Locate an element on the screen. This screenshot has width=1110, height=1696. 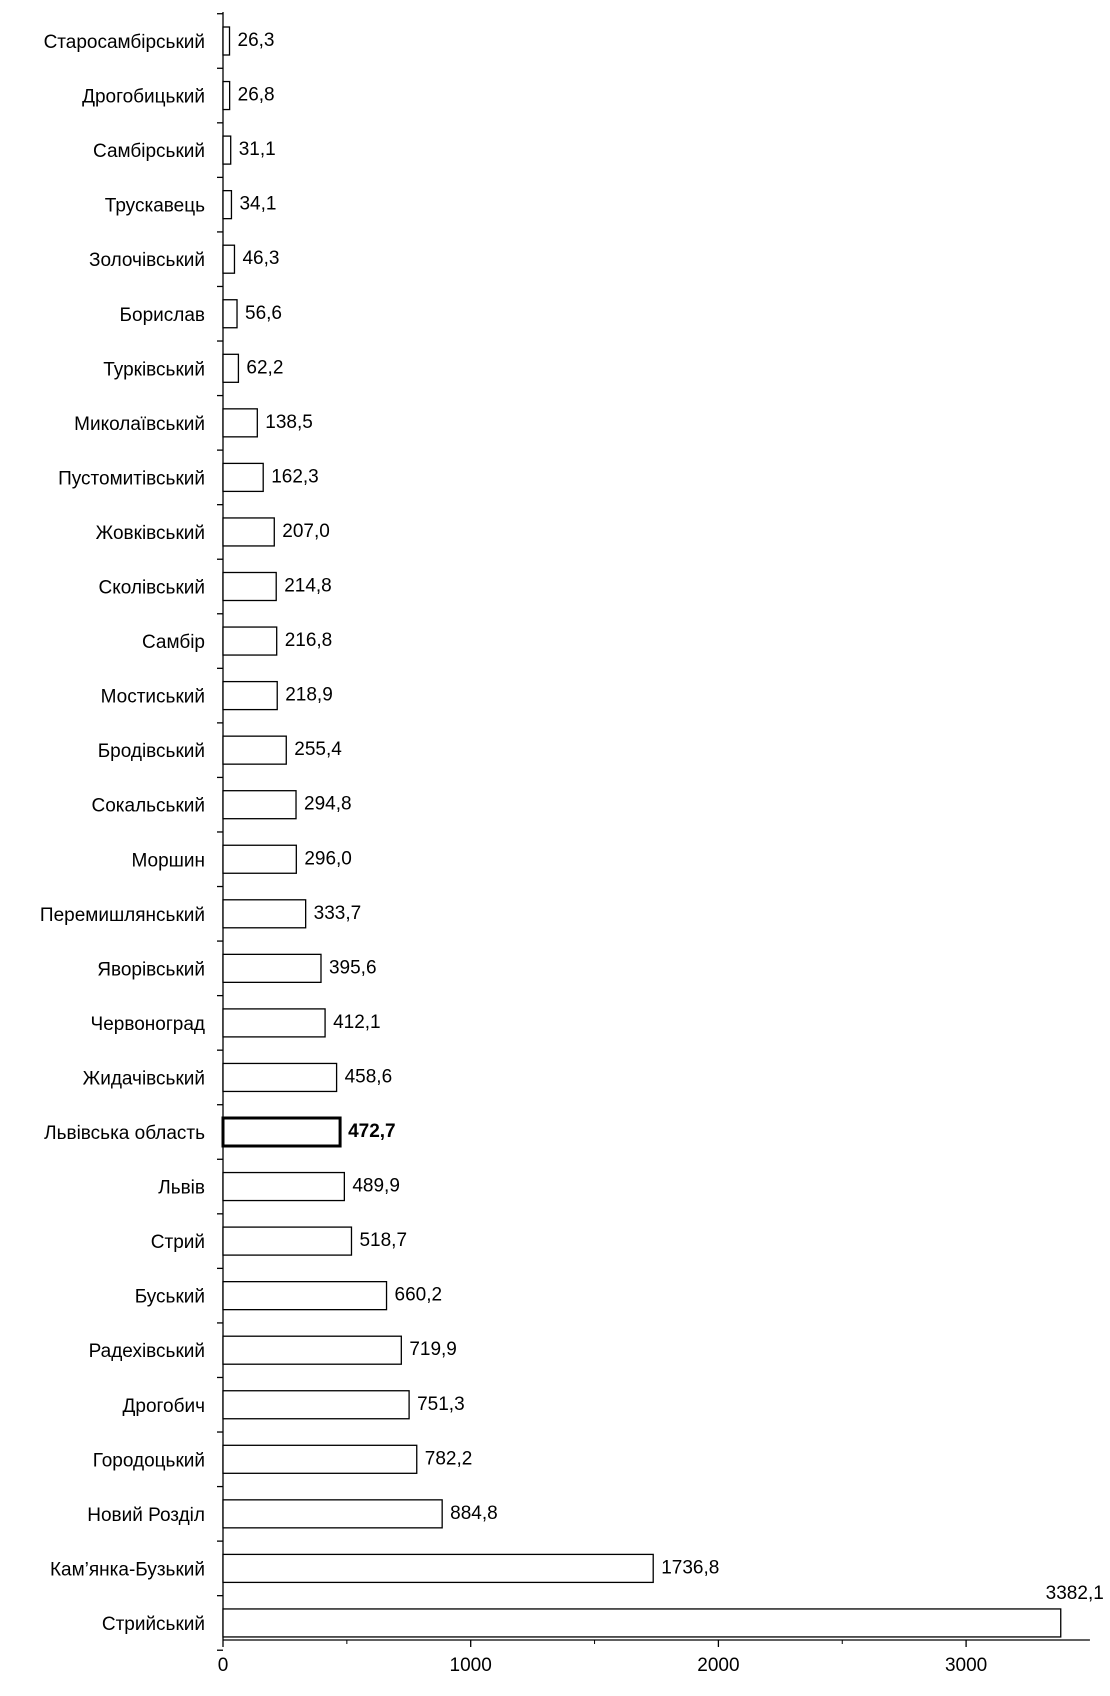
value-label: 412,1 is located at coordinates (357, 1022).